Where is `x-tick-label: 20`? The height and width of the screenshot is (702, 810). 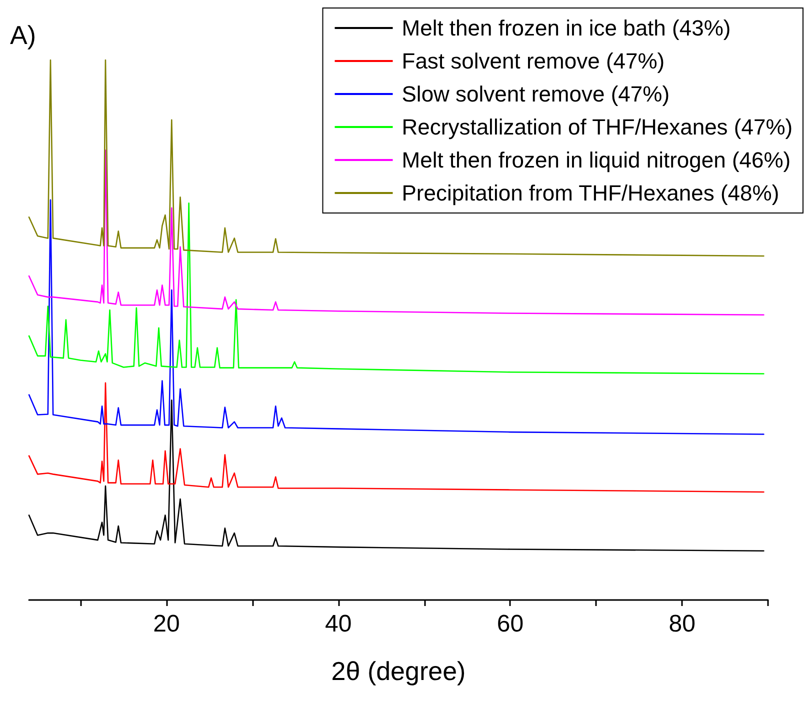
x-tick-label: 20 is located at coordinates (166, 624).